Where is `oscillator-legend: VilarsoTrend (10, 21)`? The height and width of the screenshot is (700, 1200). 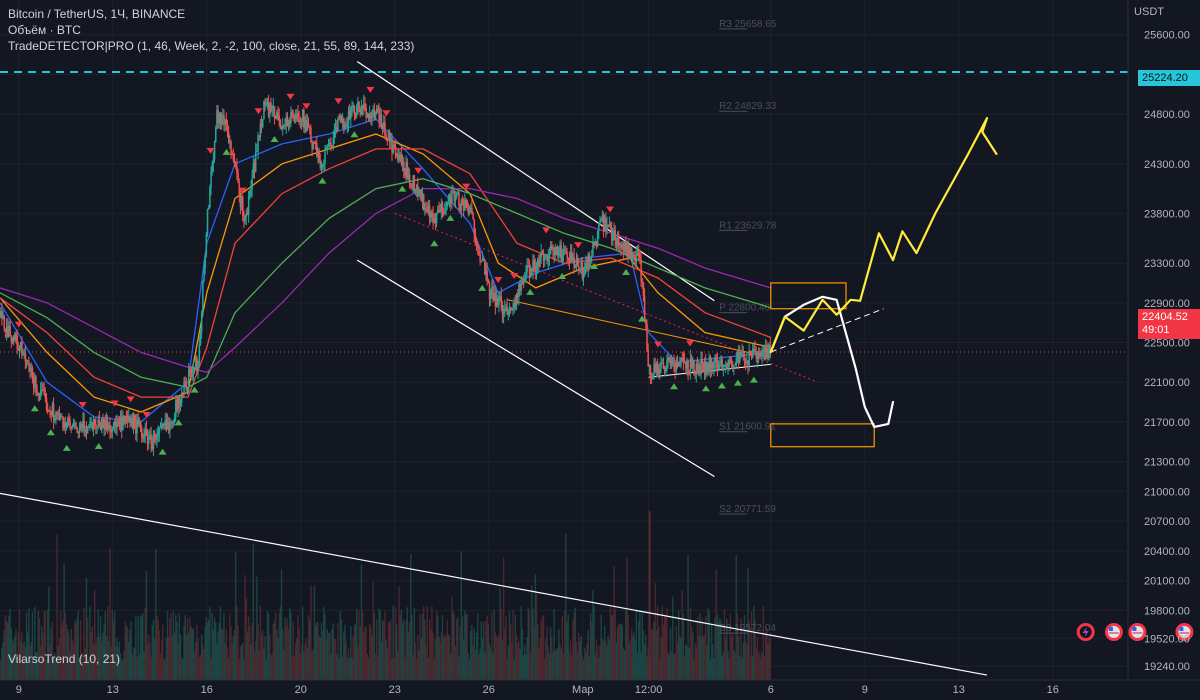 oscillator-legend: VilarsoTrend (10, 21) is located at coordinates (64, 659).